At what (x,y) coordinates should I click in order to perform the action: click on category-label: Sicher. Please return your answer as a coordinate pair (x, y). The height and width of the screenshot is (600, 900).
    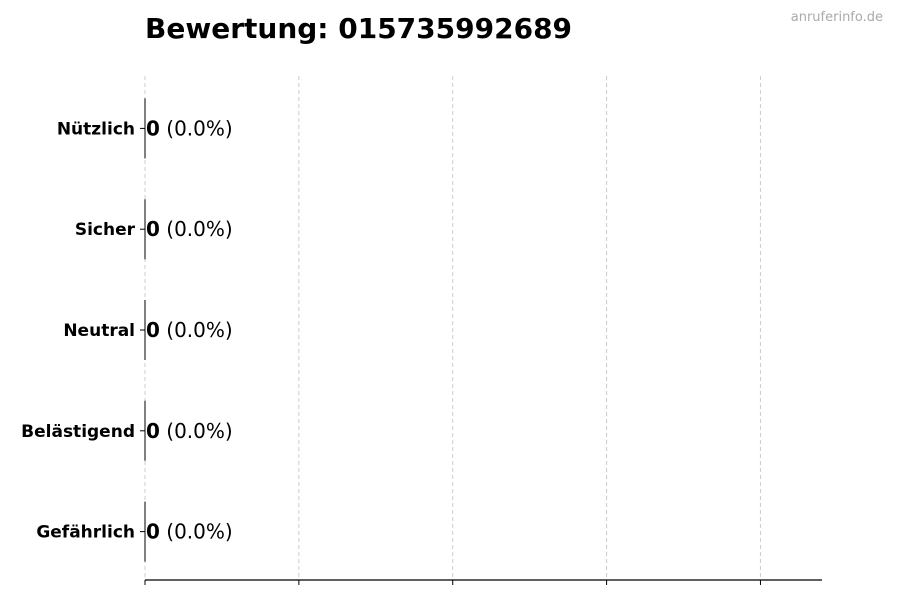
    Looking at the image, I should click on (105, 230).